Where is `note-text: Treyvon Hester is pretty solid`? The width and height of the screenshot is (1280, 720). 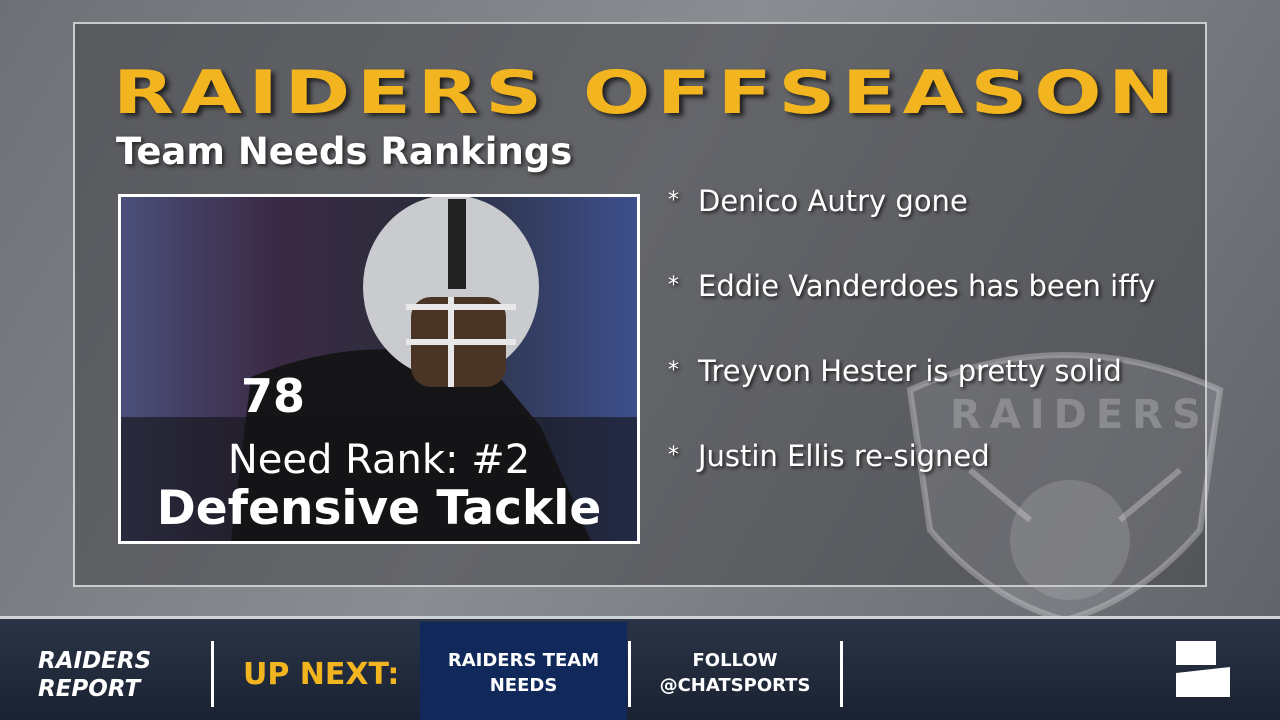
note-text: Treyvon Hester is pretty solid is located at coordinates (910, 371).